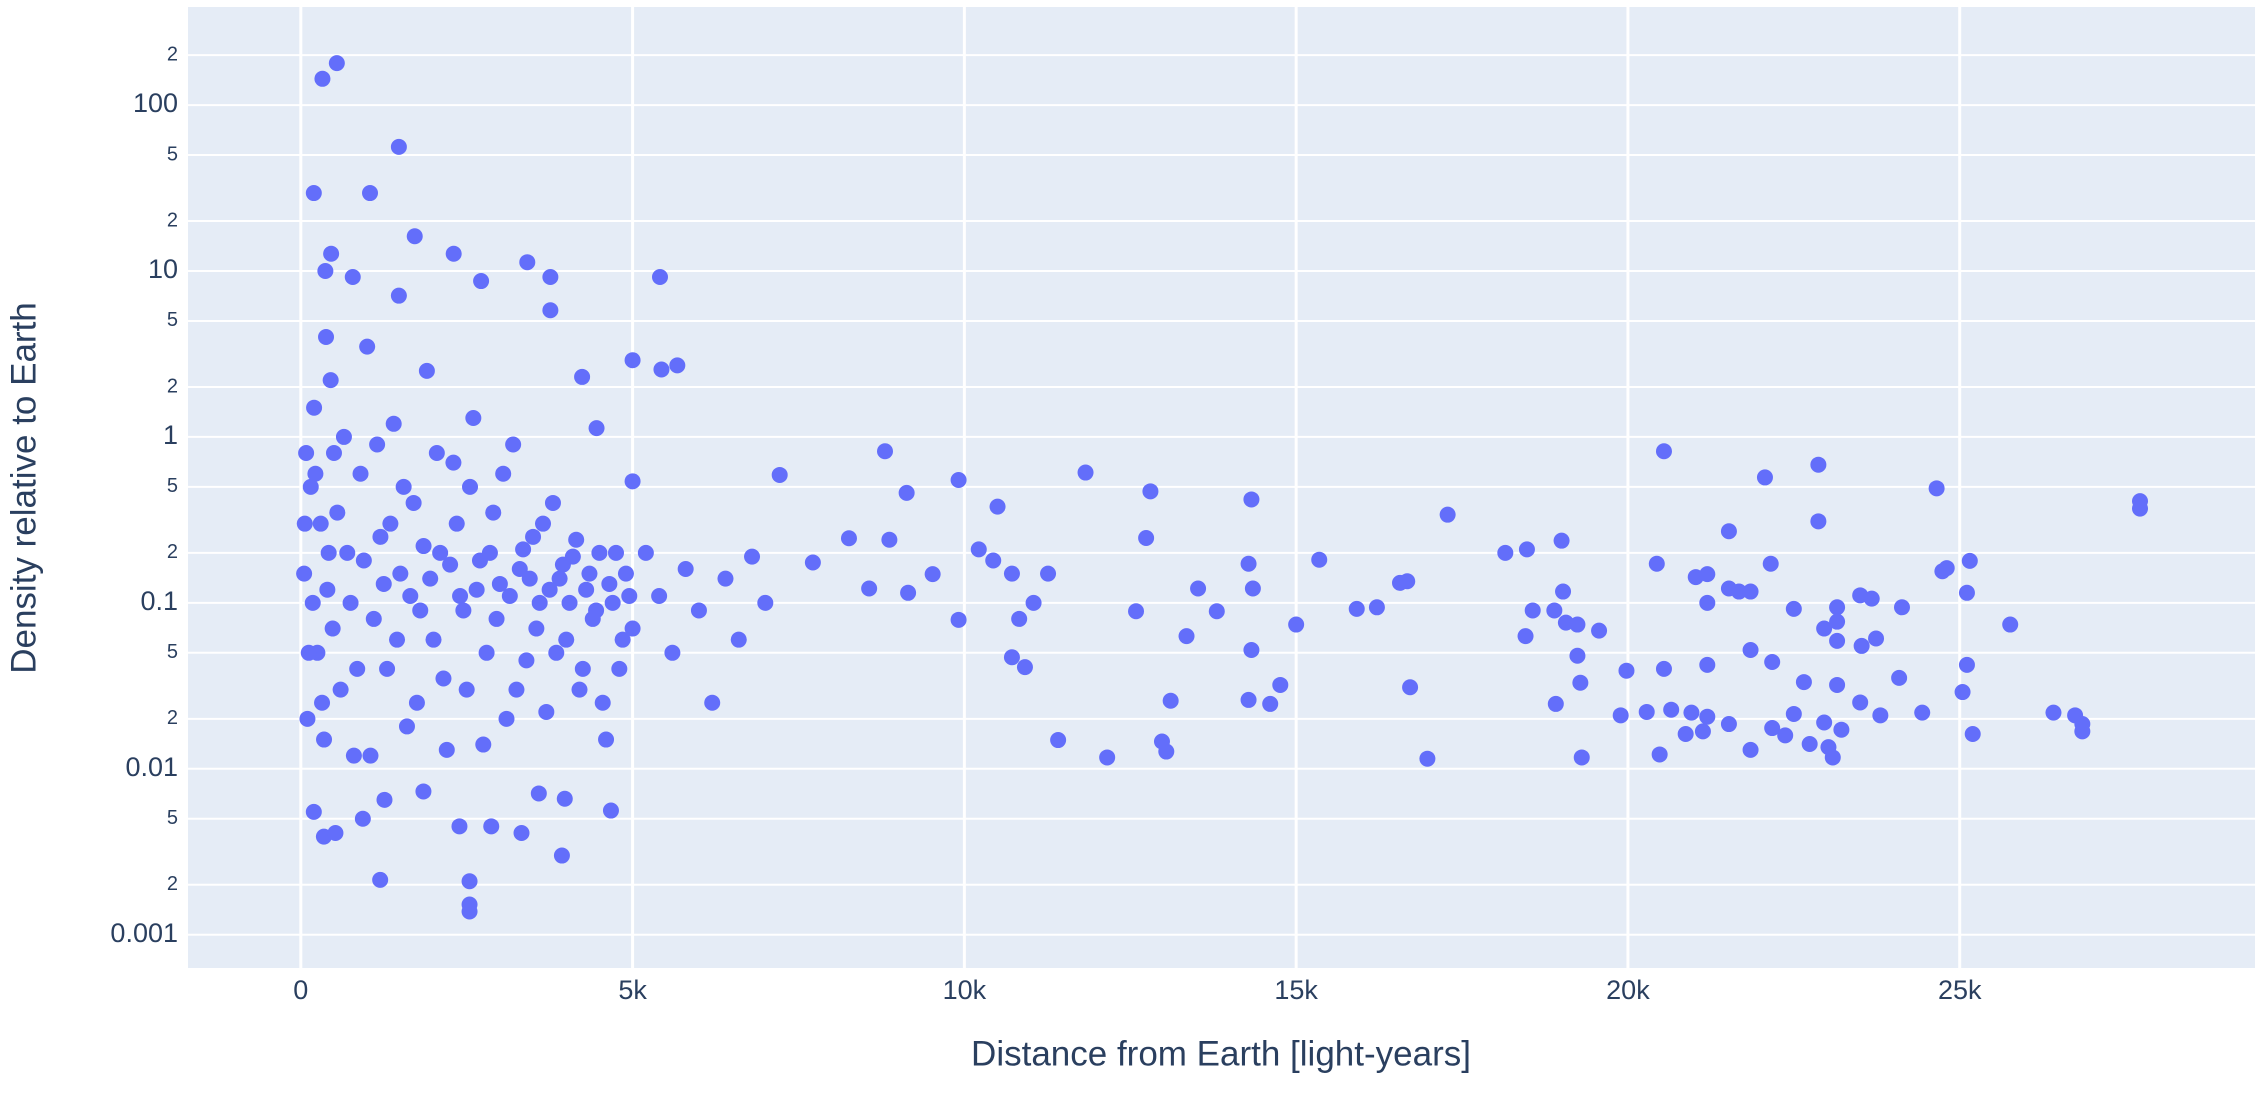 The width and height of the screenshot is (2262, 1093). Describe the element at coordinates (1221, 1053) in the screenshot. I see `x-axis-title: Distance from Earth [light-years]` at that location.